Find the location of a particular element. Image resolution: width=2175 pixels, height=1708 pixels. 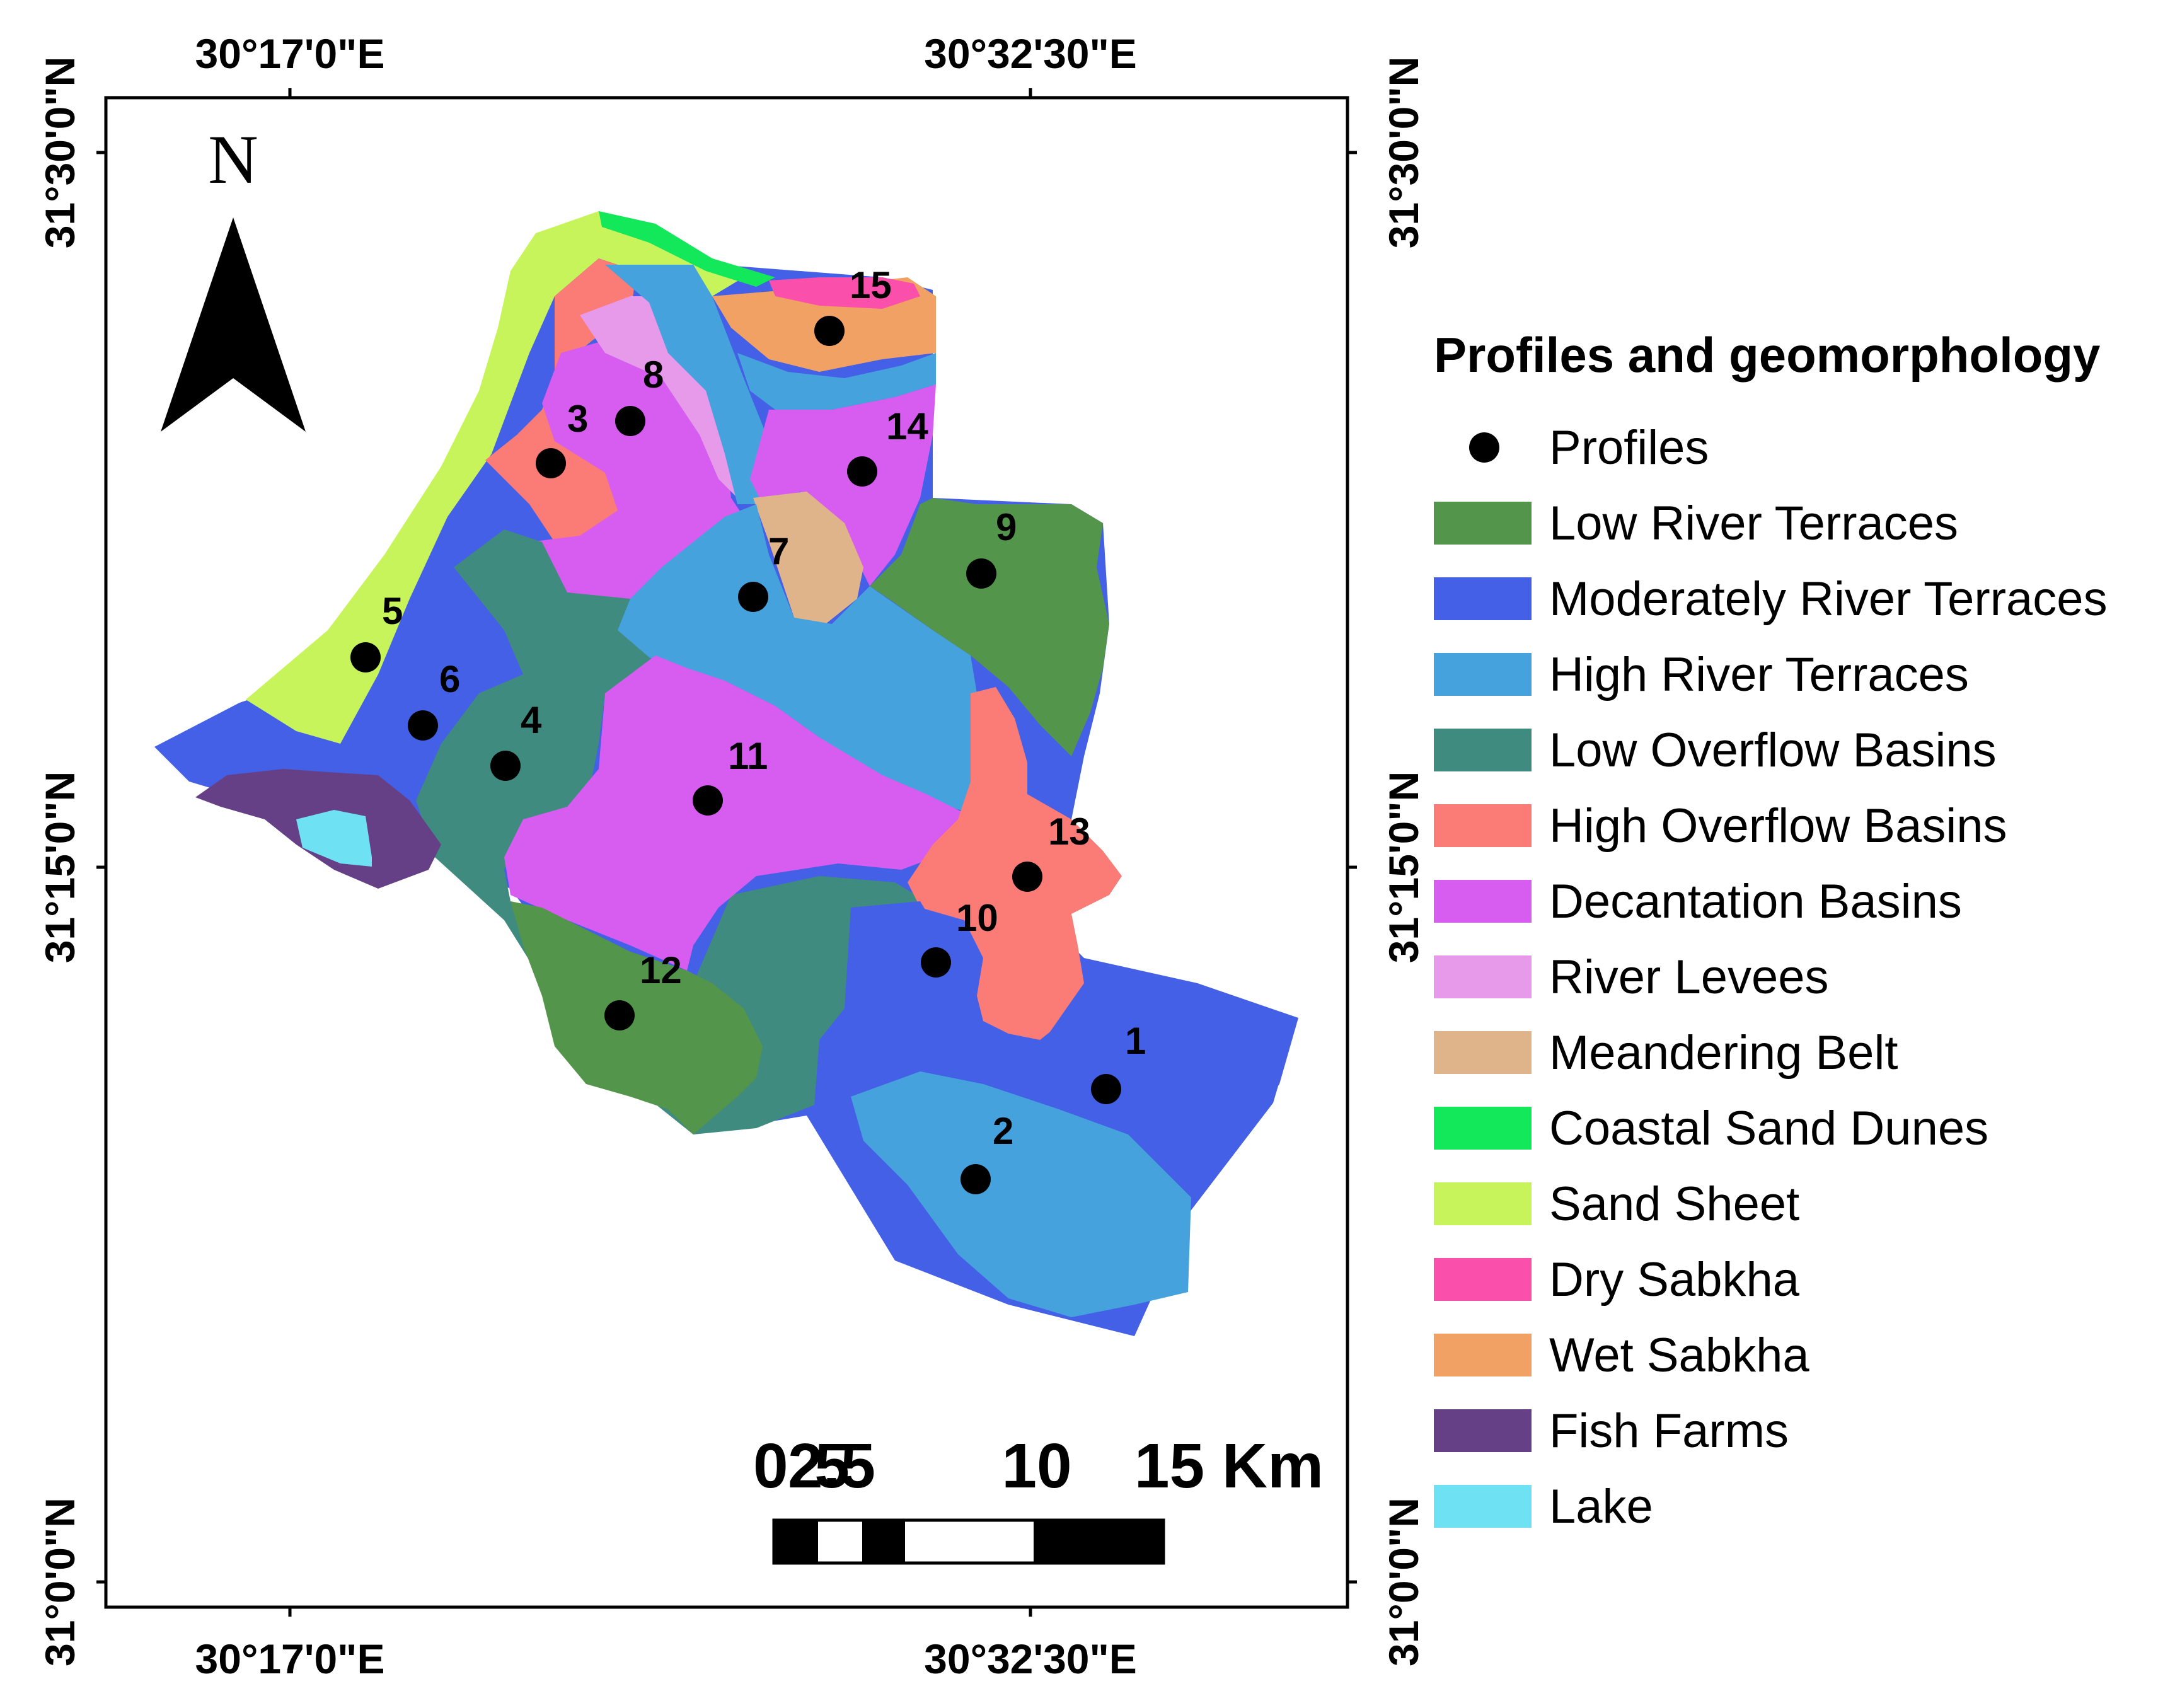

profile-label-12: 12 is located at coordinates (661, 970).